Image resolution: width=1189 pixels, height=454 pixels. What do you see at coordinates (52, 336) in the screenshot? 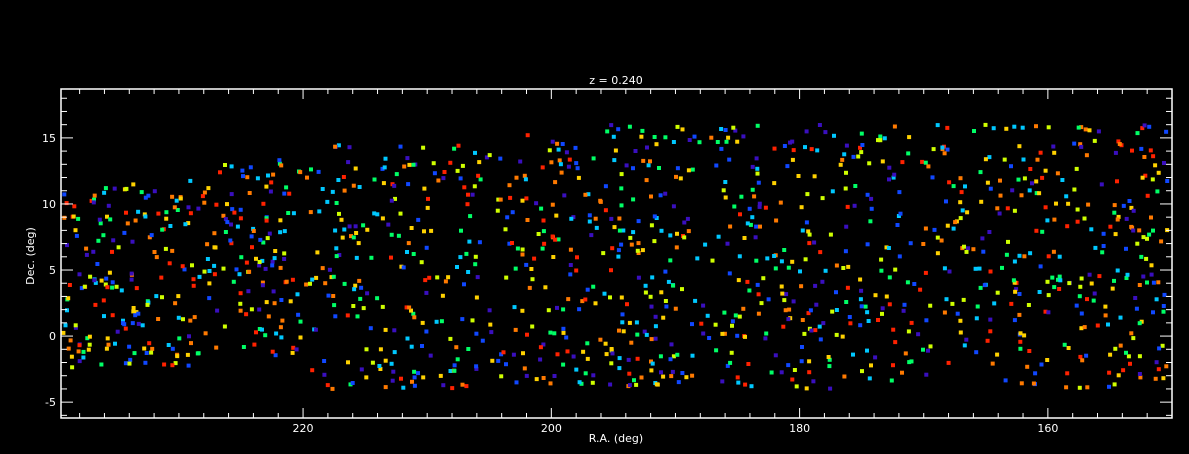
I see `y-tick-label: 0` at bounding box center [52, 336].